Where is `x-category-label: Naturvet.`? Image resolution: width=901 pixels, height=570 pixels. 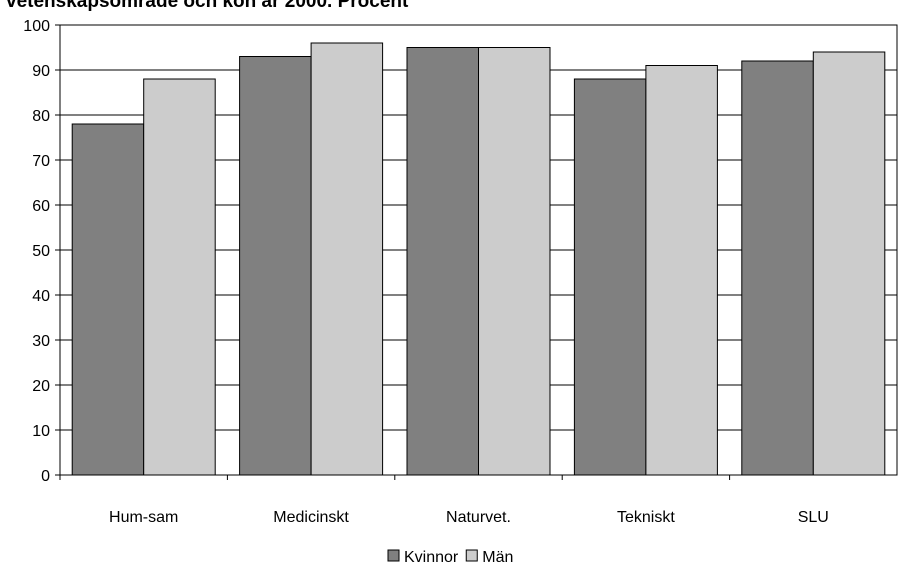
x-category-label: Naturvet. is located at coordinates (478, 517).